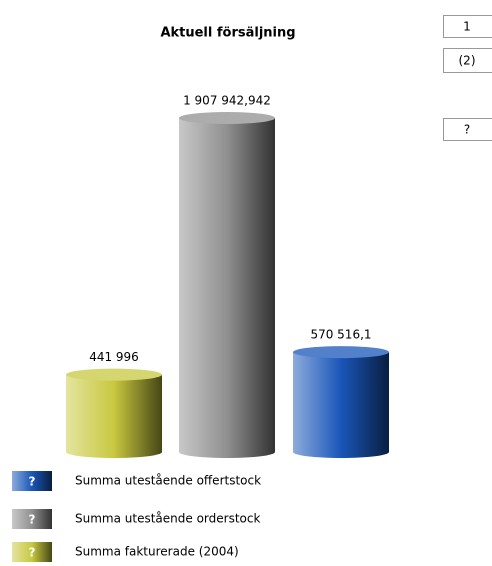 Image resolution: width=492 pixels, height=566 pixels. I want to click on legend-label: Summa fakturerade (2004), so click(157, 552).